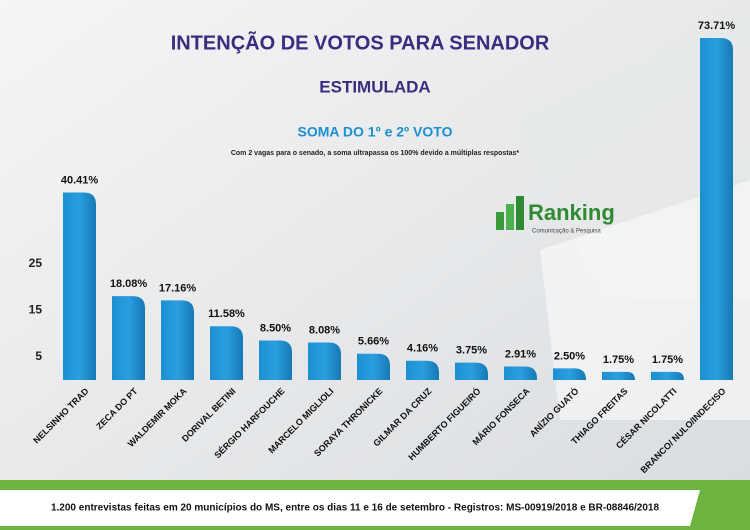  What do you see at coordinates (471, 351) in the screenshot?
I see `value-label: 3.75%` at bounding box center [471, 351].